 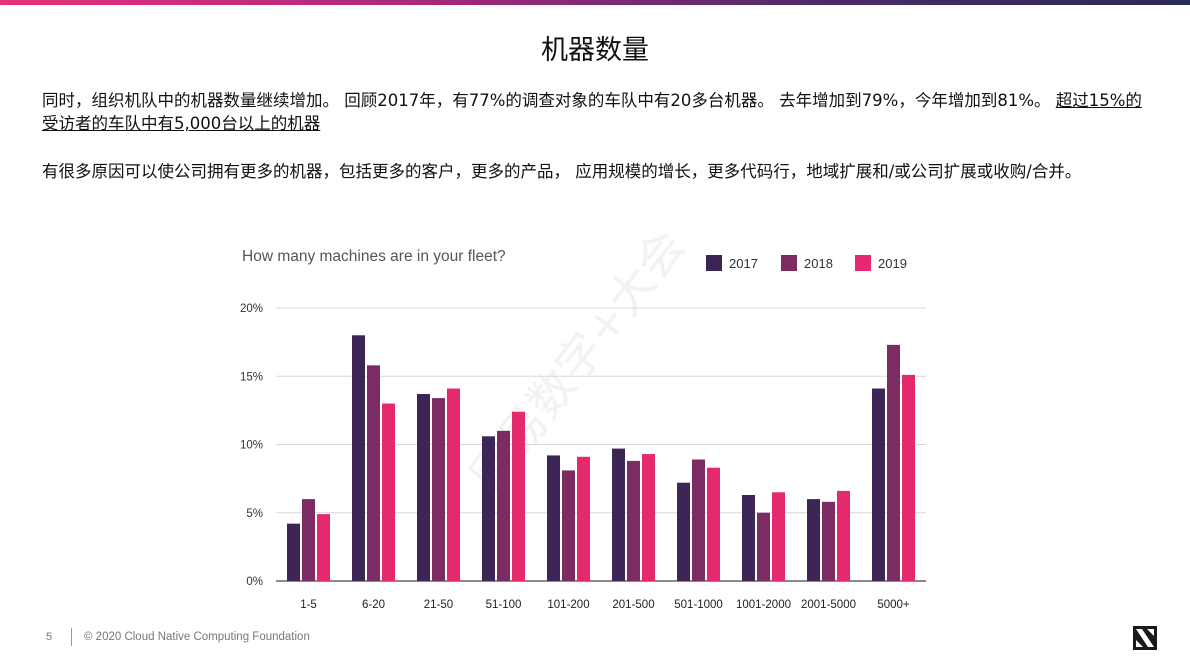 What do you see at coordinates (893, 462) in the screenshot?
I see `bar-2018-5000+` at bounding box center [893, 462].